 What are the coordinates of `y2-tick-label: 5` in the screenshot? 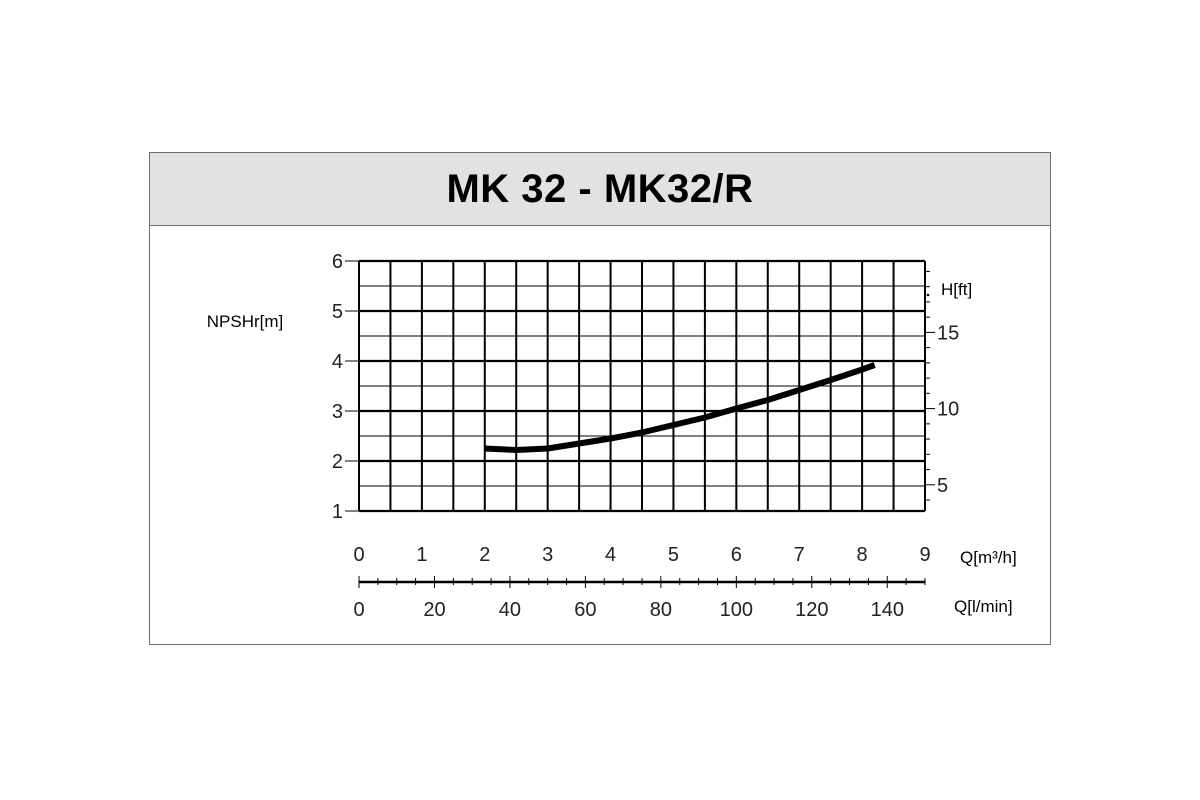 It's located at (942, 486).